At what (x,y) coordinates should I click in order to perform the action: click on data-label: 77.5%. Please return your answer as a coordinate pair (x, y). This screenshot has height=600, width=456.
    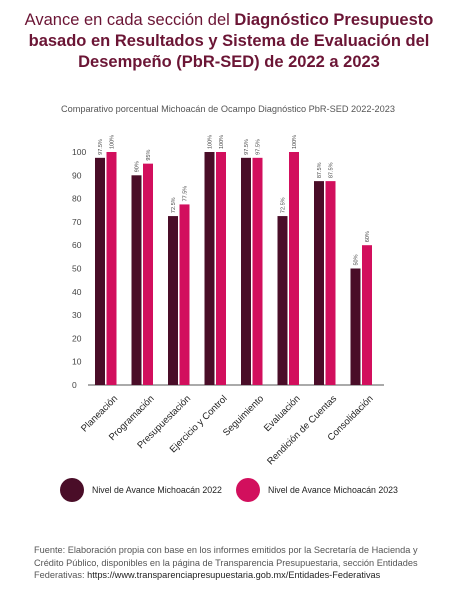
    Looking at the image, I should click on (186, 194).